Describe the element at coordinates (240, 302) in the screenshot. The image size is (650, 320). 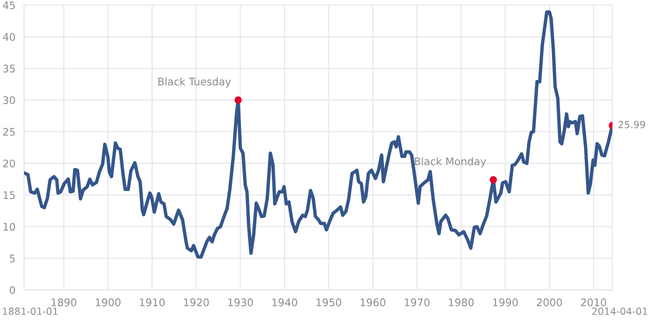
I see `x-tick-label: 1930` at that location.